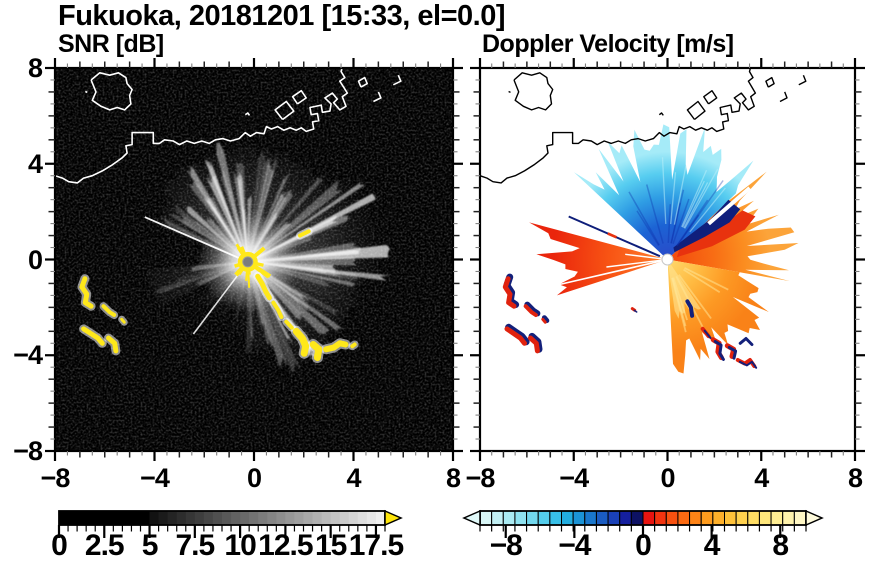 The height and width of the screenshot is (570, 870). I want to click on colorbar-tick-label: −8, so click(506, 545).